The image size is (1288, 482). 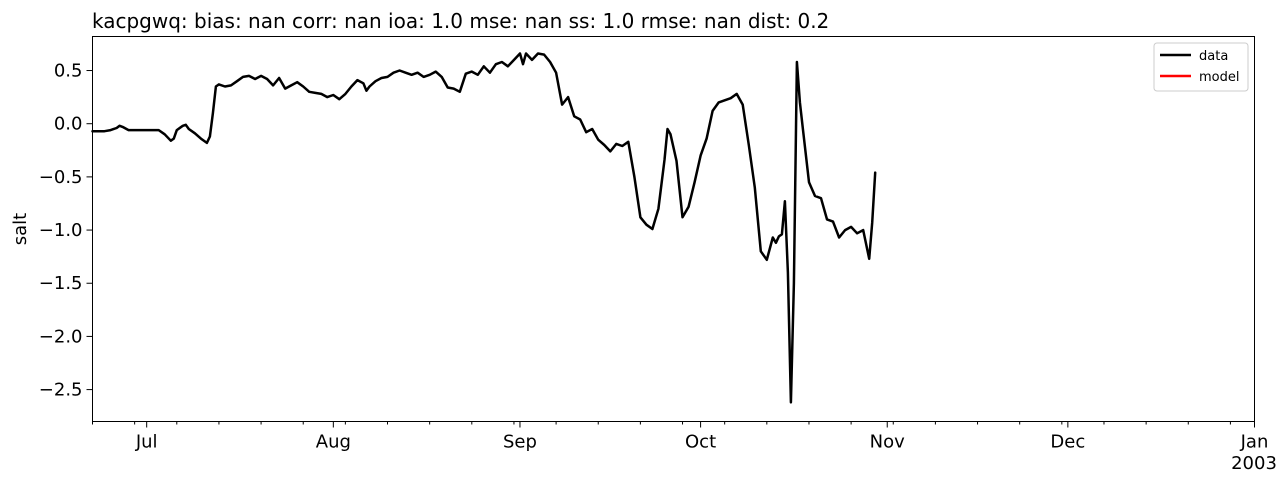 I want to click on x-axis-year-label: 2003, so click(x=1254, y=463).